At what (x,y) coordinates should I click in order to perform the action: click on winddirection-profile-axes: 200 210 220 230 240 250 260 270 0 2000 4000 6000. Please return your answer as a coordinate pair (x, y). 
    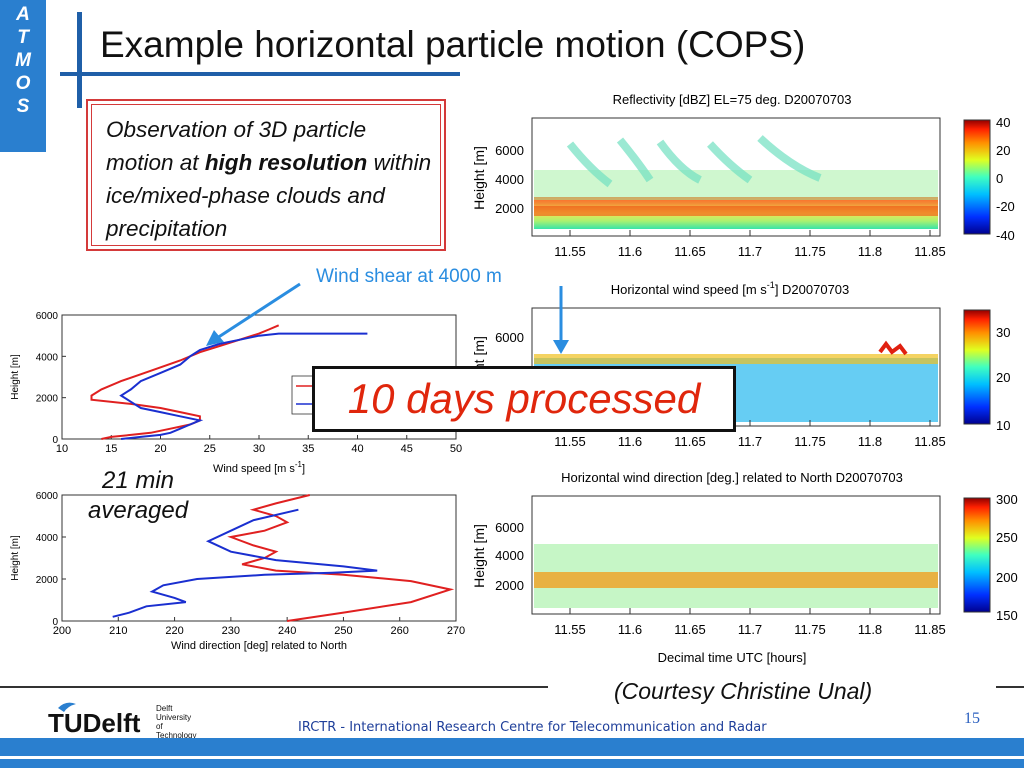
    Looking at the image, I should click on (250, 564).